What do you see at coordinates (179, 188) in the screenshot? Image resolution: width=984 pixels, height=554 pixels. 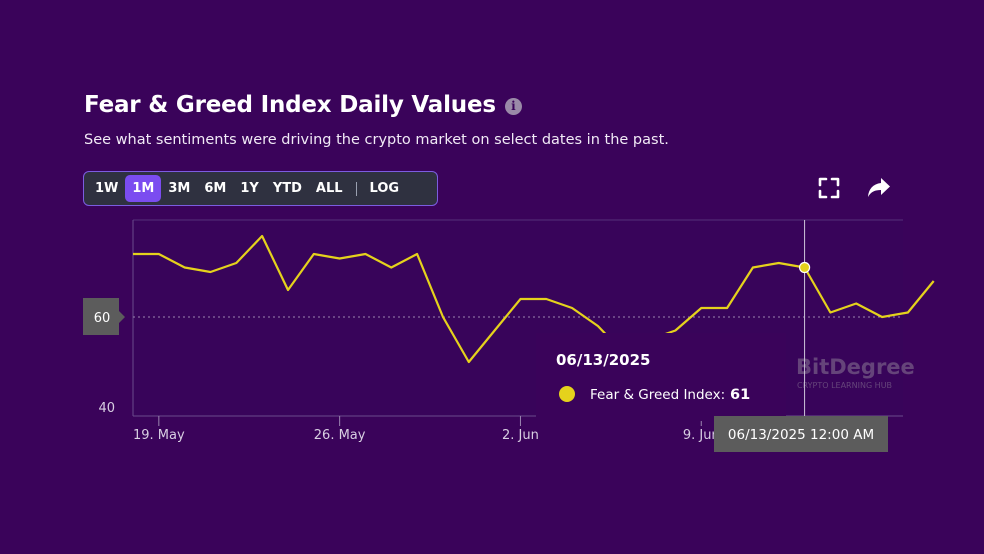 I see `range-button-3m: 3M` at bounding box center [179, 188].